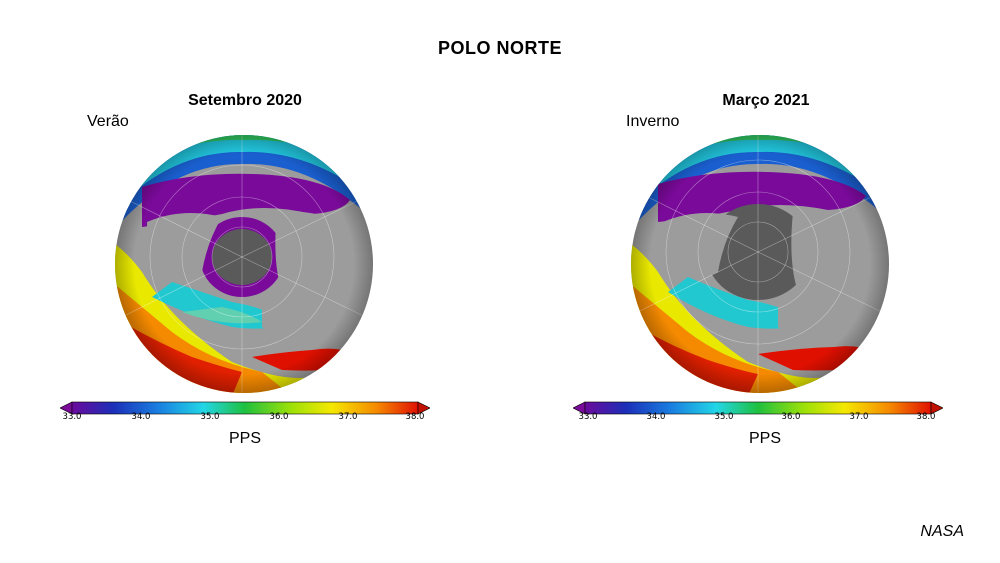 The width and height of the screenshot is (1000, 563). What do you see at coordinates (653, 121) in the screenshot?
I see `season-label: Inverno` at bounding box center [653, 121].